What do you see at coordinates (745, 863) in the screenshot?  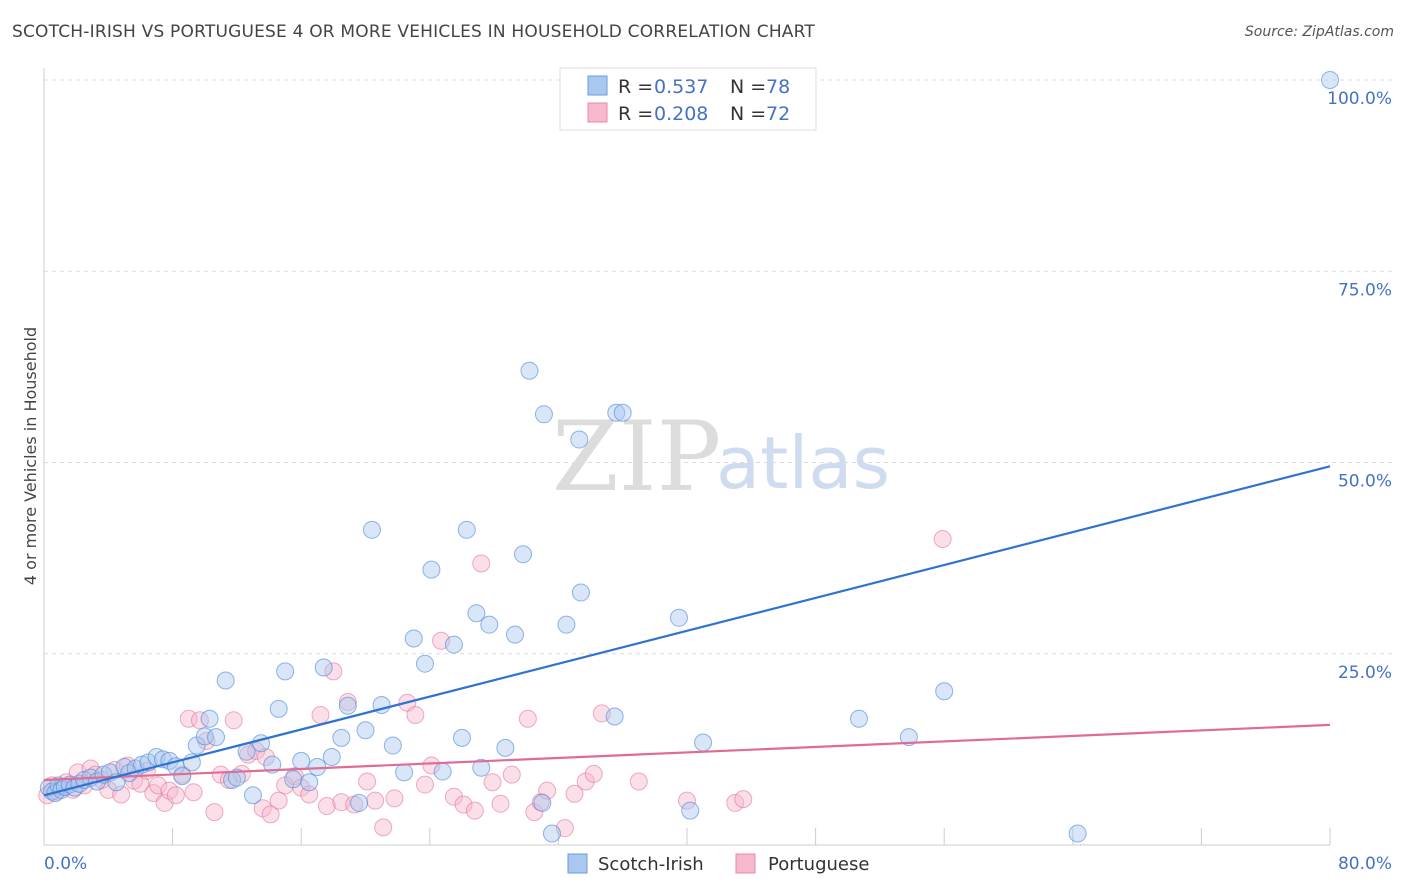 I see `bottom-legend-swatch-portuguese` at bounding box center [745, 863].